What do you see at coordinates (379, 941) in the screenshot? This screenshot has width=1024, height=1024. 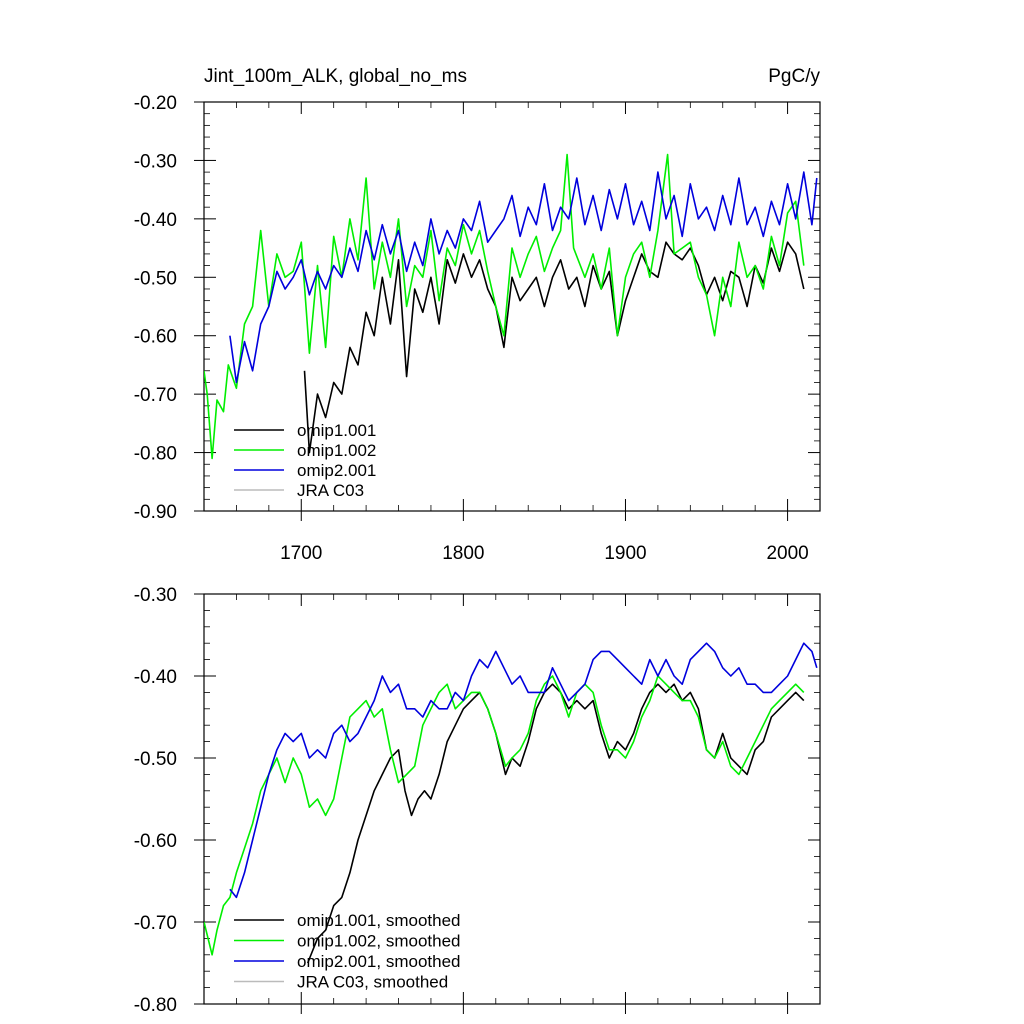 I see `legend-label: omip1.002, smoothed` at bounding box center [379, 941].